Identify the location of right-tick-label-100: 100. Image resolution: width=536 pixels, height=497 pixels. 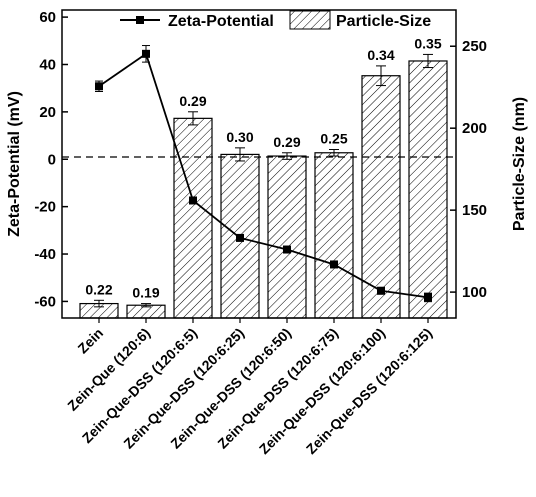
(474, 292).